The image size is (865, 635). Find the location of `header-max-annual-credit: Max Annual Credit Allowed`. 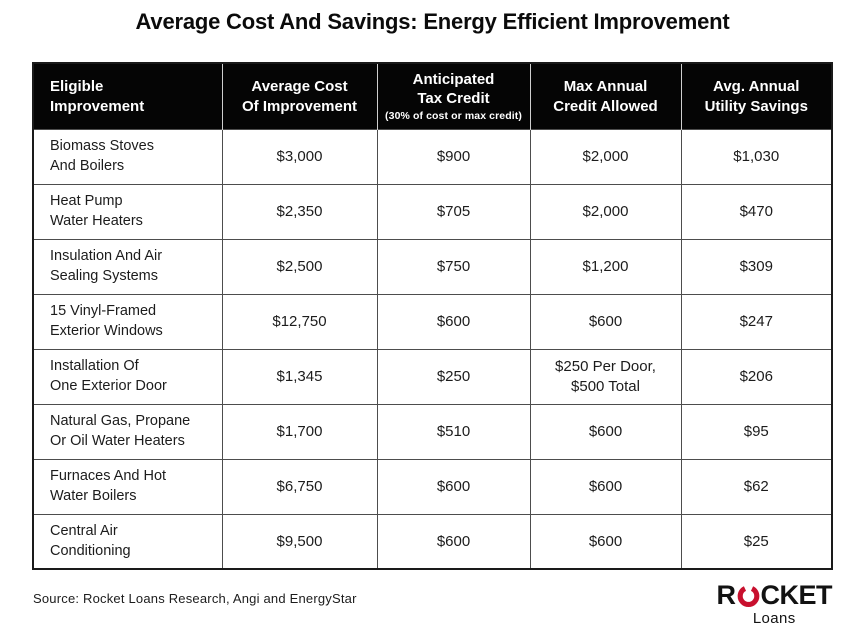

header-max-annual-credit: Max Annual Credit Allowed is located at coordinates (605, 96).